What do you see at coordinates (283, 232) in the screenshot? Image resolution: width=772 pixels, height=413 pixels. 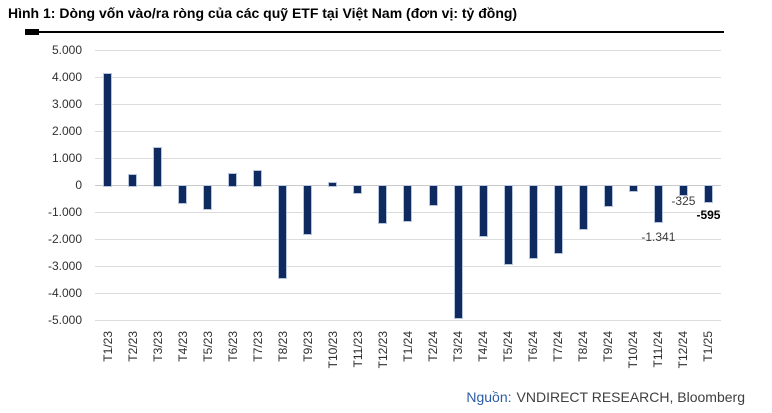 I see `bar-T8/23` at bounding box center [283, 232].